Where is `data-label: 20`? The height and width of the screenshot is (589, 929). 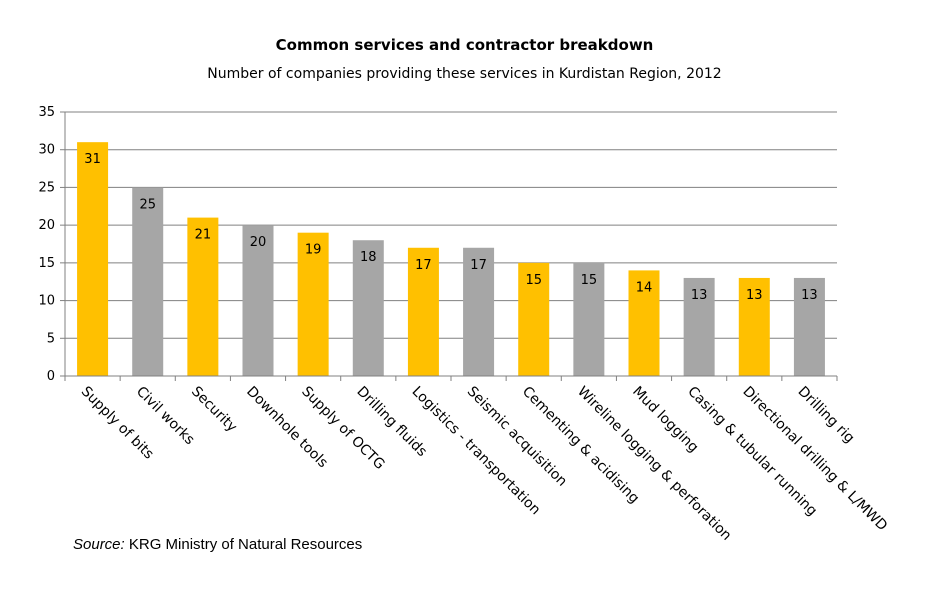 data-label: 20 is located at coordinates (258, 242).